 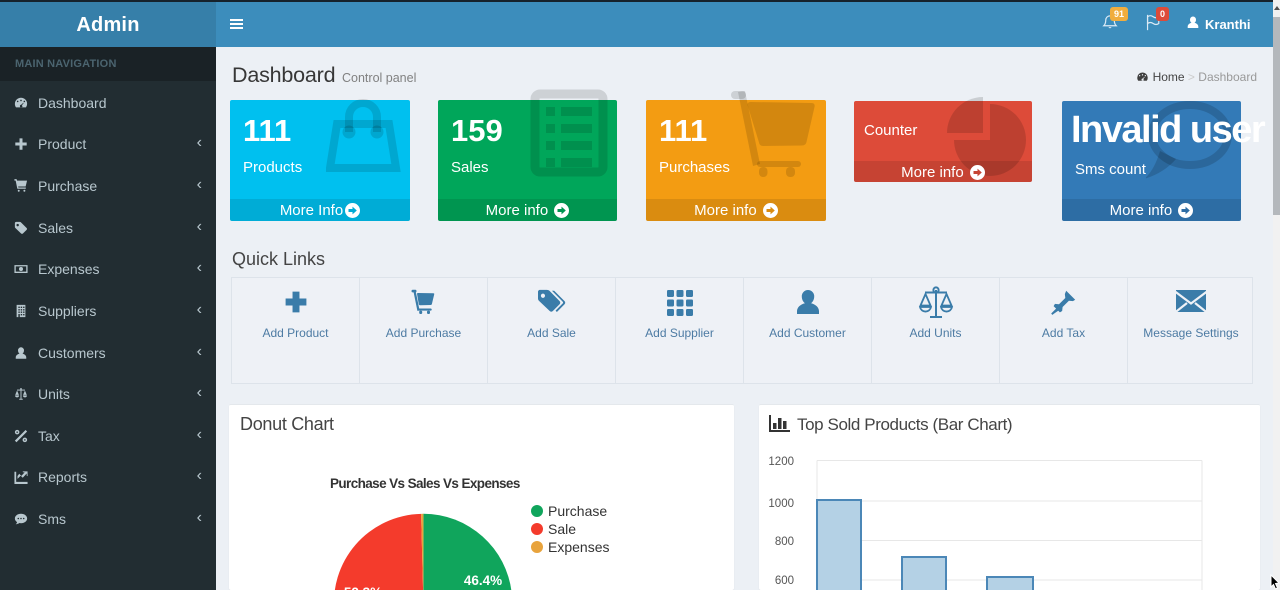 What do you see at coordinates (784, 542) in the screenshot?
I see `svg-text: 800` at bounding box center [784, 542].